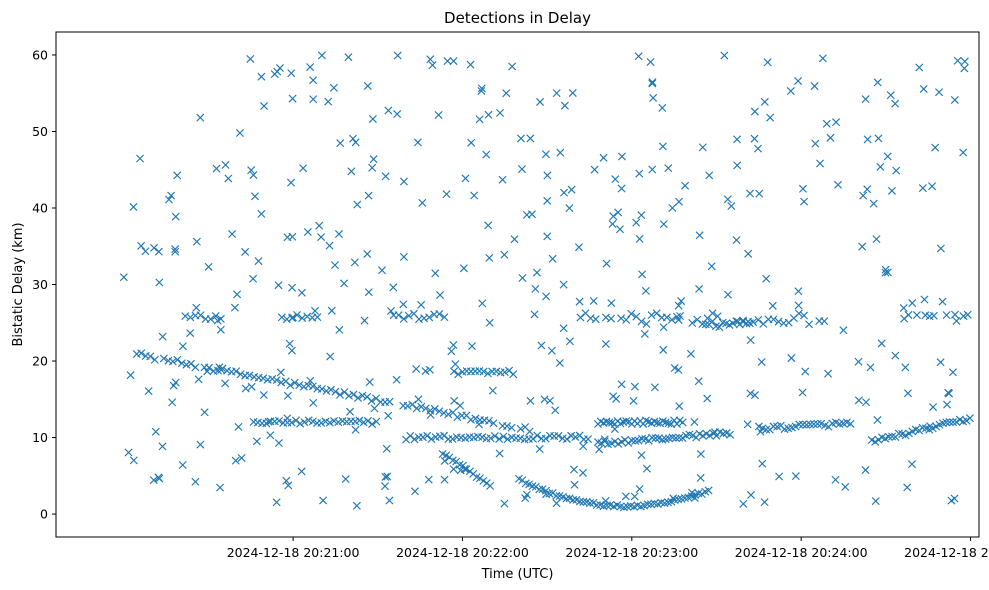  I want to click on x-axis-label: Time (UTC), so click(517, 574).